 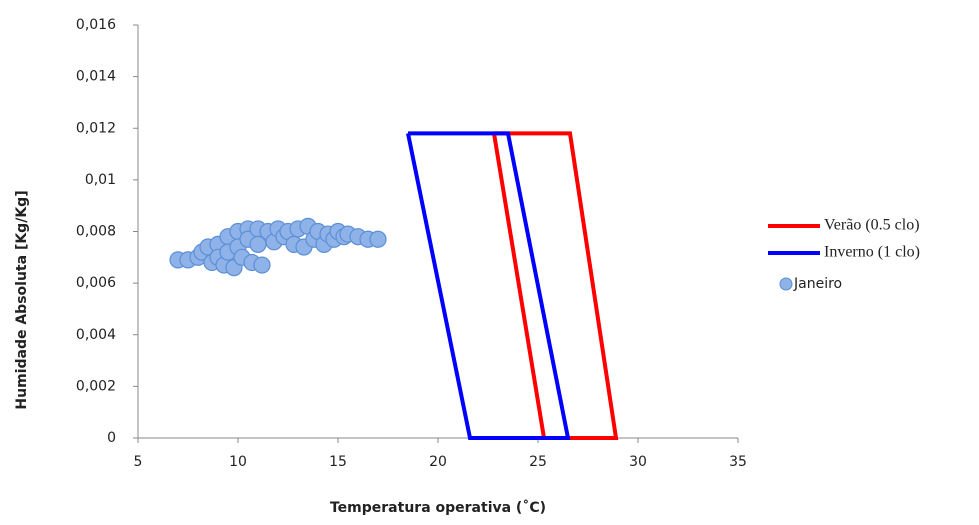 I want to click on x-tick-label: 10, so click(x=238, y=462).